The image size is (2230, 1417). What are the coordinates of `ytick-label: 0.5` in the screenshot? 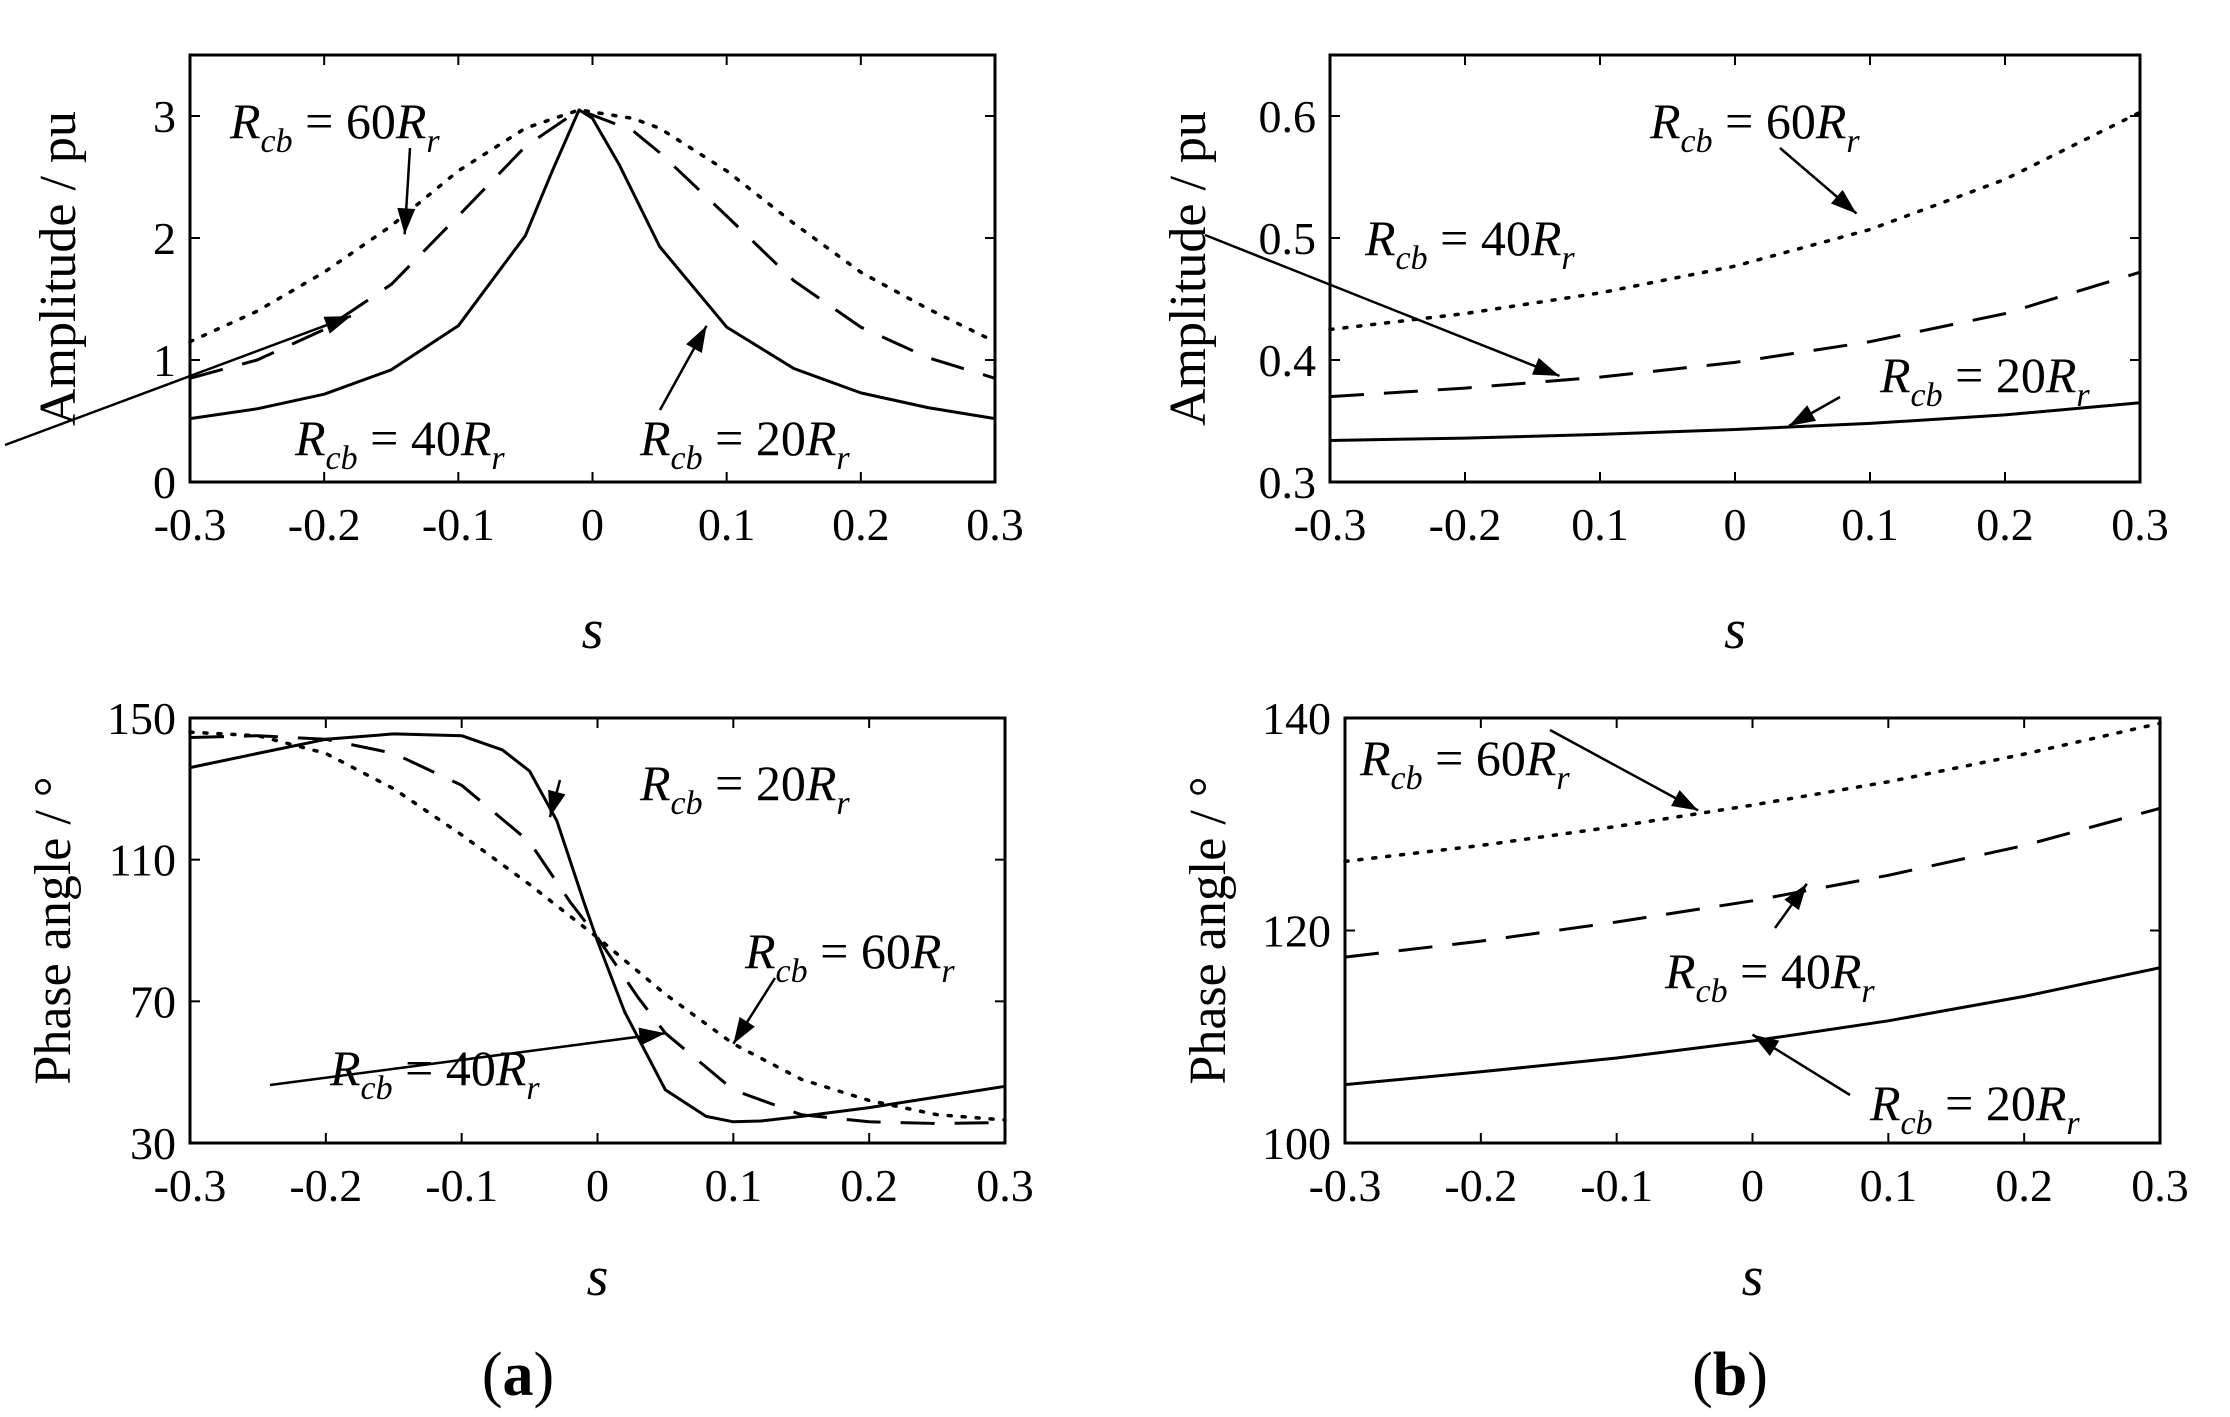 It's located at (1288, 238).